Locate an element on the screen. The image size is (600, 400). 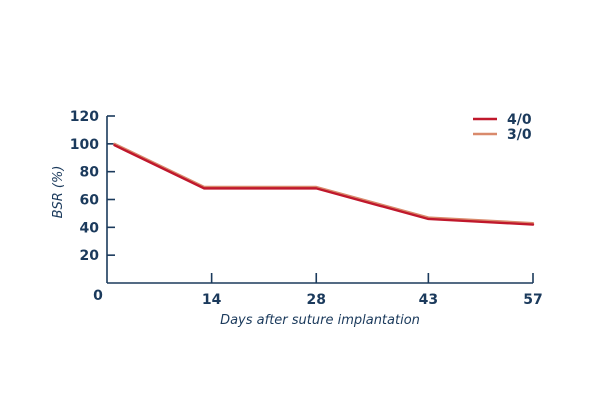
legend-label: 4/0 is located at coordinates (519, 120).